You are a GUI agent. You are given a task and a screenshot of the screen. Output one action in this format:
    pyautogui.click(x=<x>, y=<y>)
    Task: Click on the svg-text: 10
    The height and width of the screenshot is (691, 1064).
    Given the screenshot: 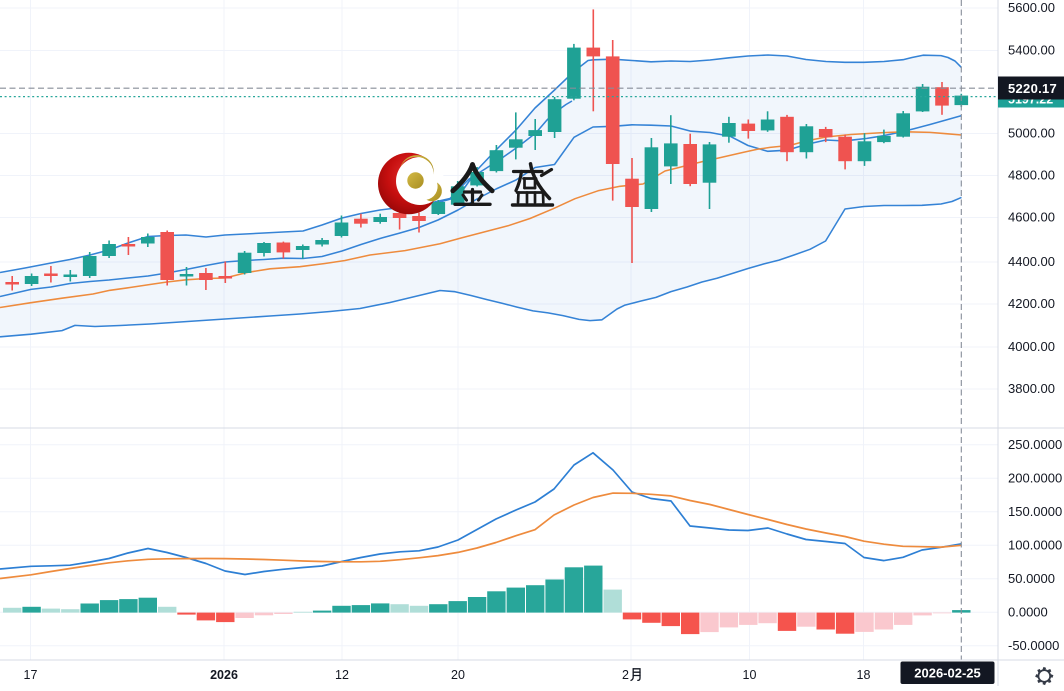 What is the action you would take?
    pyautogui.click(x=750, y=675)
    